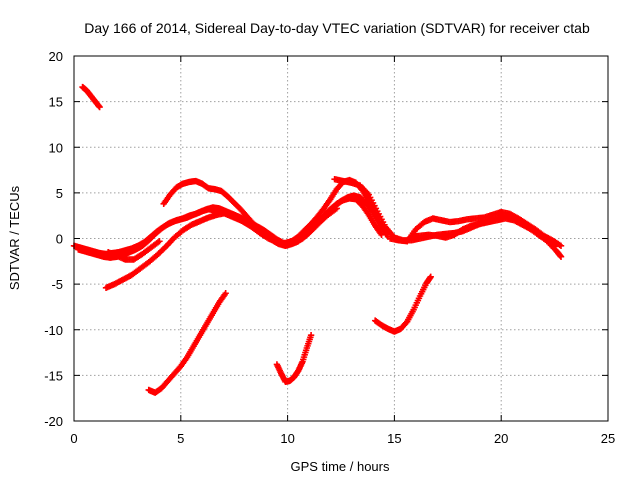 The width and height of the screenshot is (640, 480). I want to click on x-tick-label: 10, so click(287, 438).